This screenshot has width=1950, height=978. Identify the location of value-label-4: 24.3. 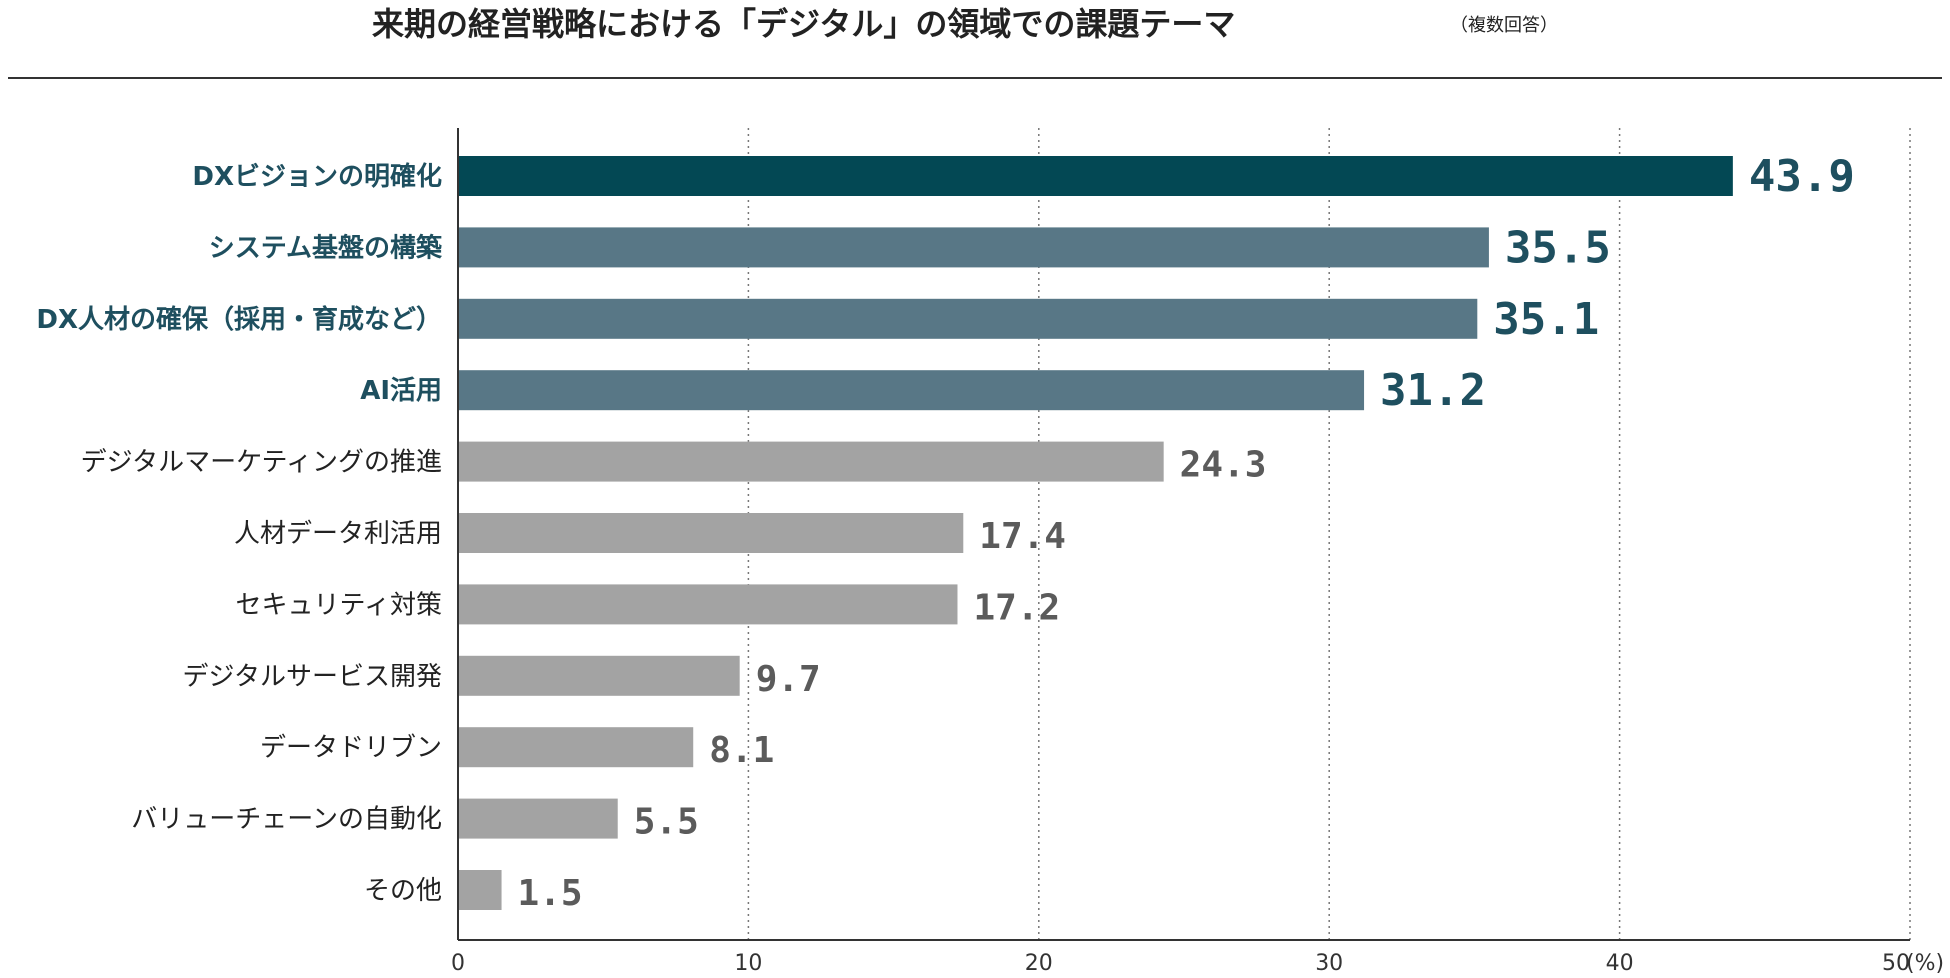
(1223, 465).